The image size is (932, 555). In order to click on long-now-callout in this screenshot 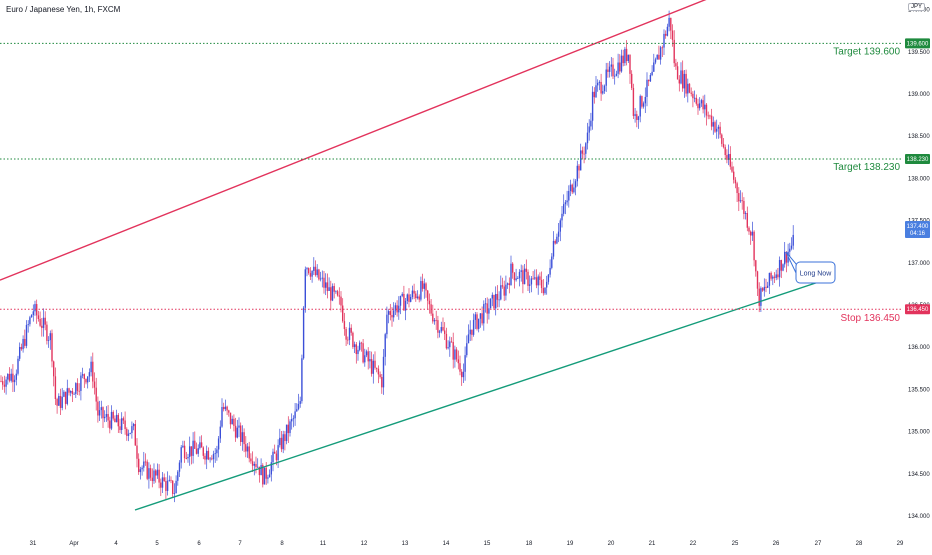, I will do `click(815, 272)`.